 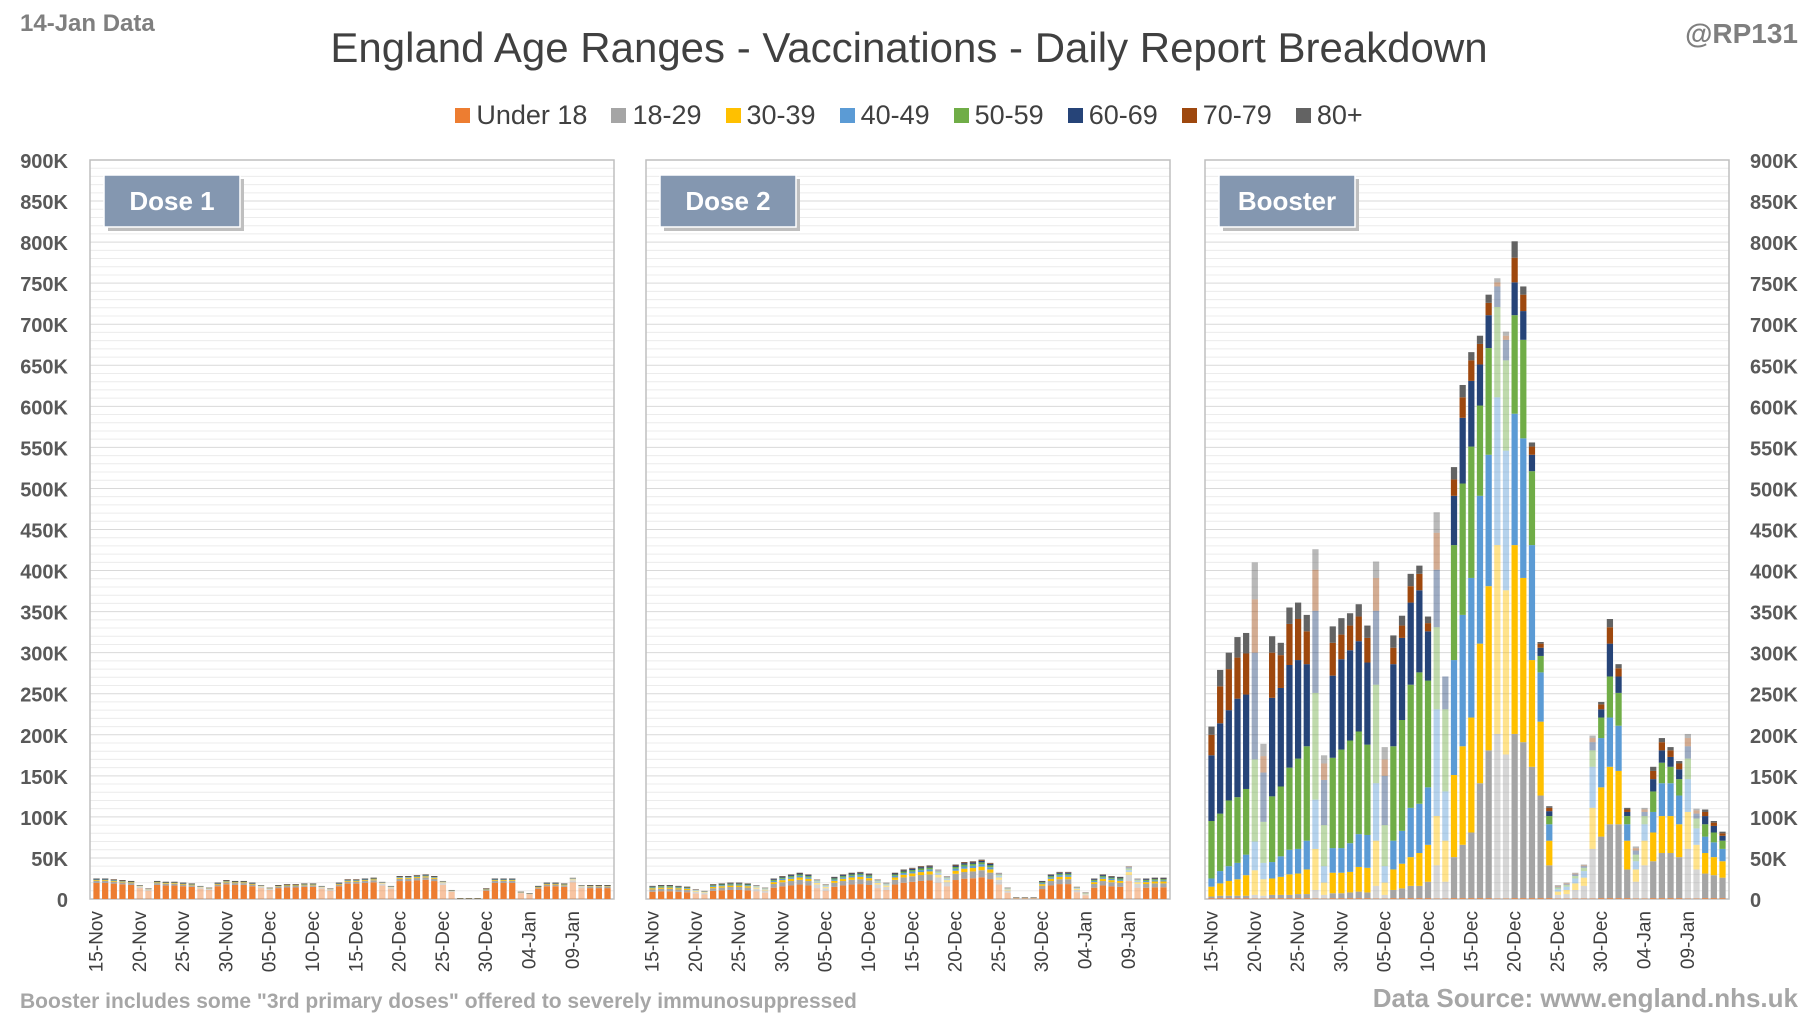 I want to click on legend-label: 30-39, so click(x=781, y=115).